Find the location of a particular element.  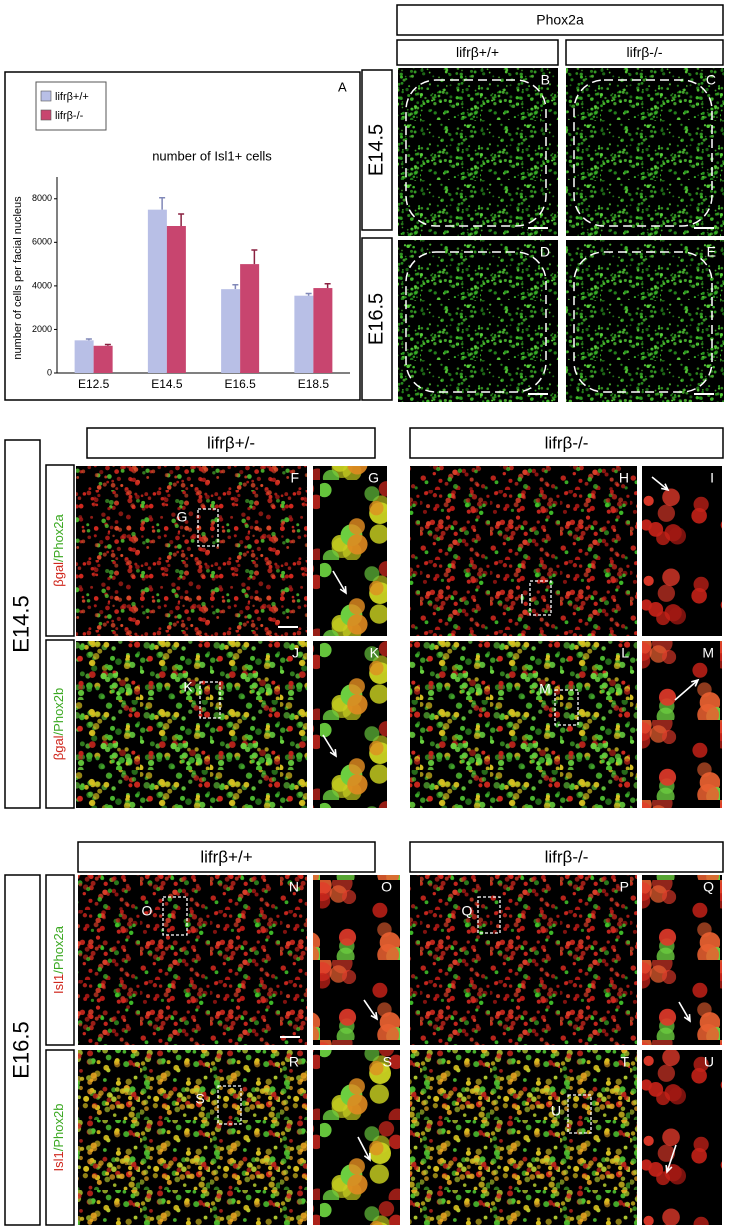

panel-letter: I is located at coordinates (712, 478).